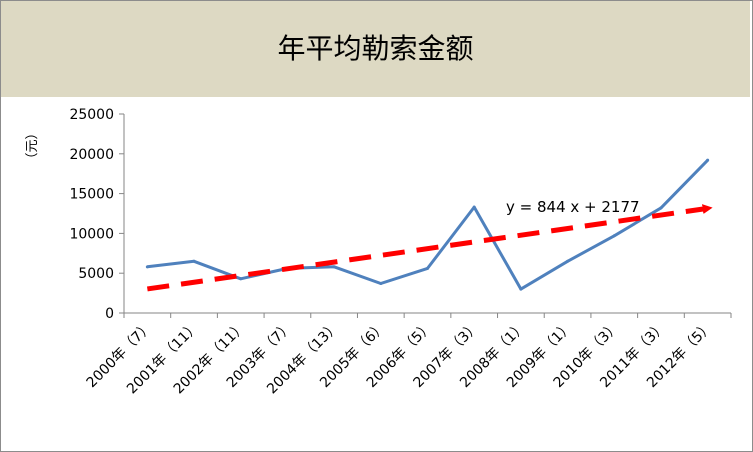 This screenshot has width=753, height=452. I want to click on trendline-layer, so click(429, 248).